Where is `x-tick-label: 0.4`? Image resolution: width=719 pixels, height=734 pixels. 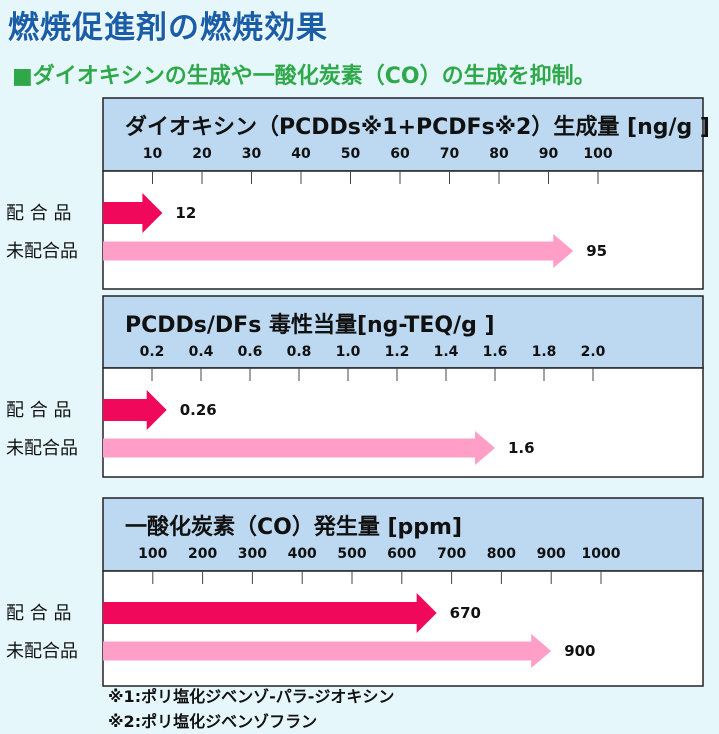 x-tick-label: 0.4 is located at coordinates (201, 352).